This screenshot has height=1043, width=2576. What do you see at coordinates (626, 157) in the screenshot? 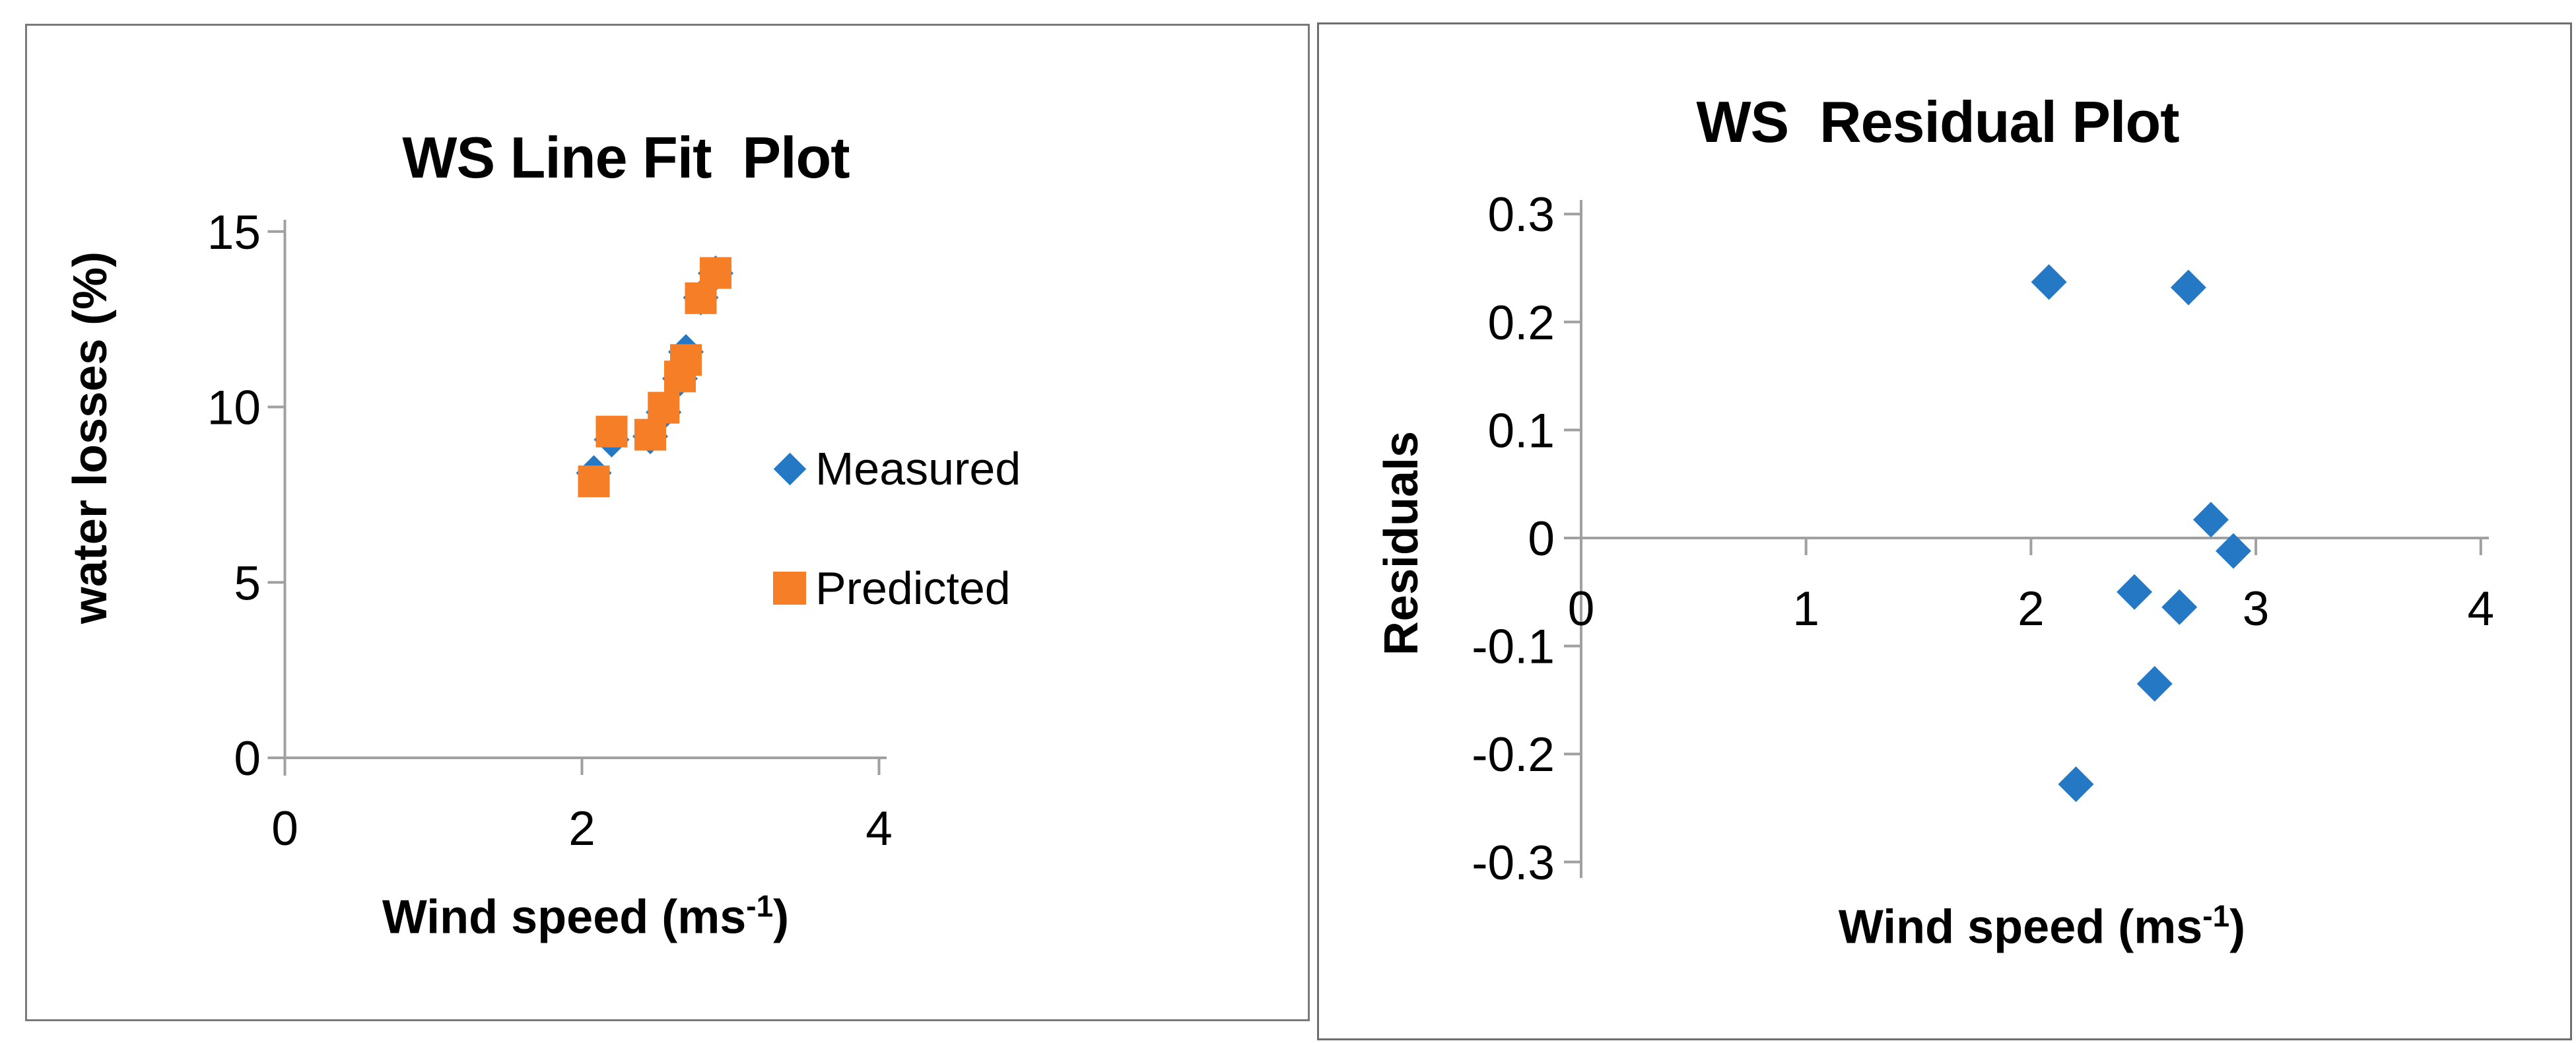
I see `line-fit-chart-title: WS Line Fit Plot` at bounding box center [626, 157].